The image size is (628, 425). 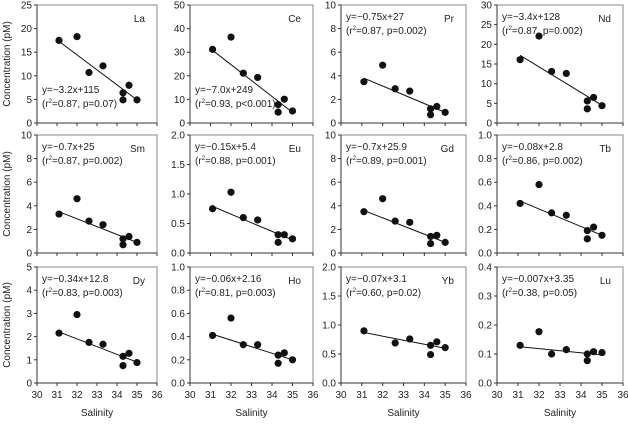 What do you see at coordinates (180, 29) in the screenshot?
I see `y-tick-label: 40` at bounding box center [180, 29].